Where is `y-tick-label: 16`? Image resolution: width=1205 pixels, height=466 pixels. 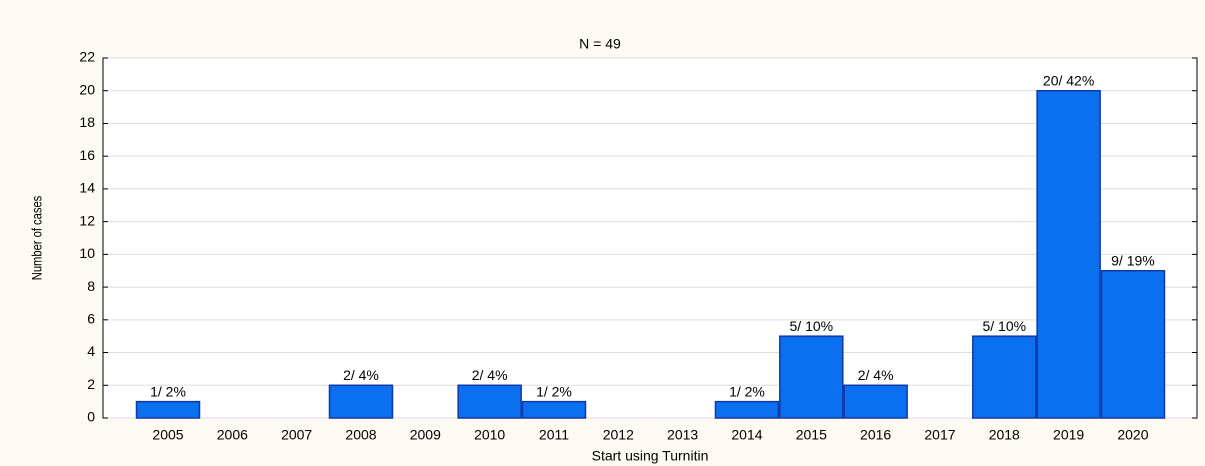
y-tick-label: 16 is located at coordinates (87, 155).